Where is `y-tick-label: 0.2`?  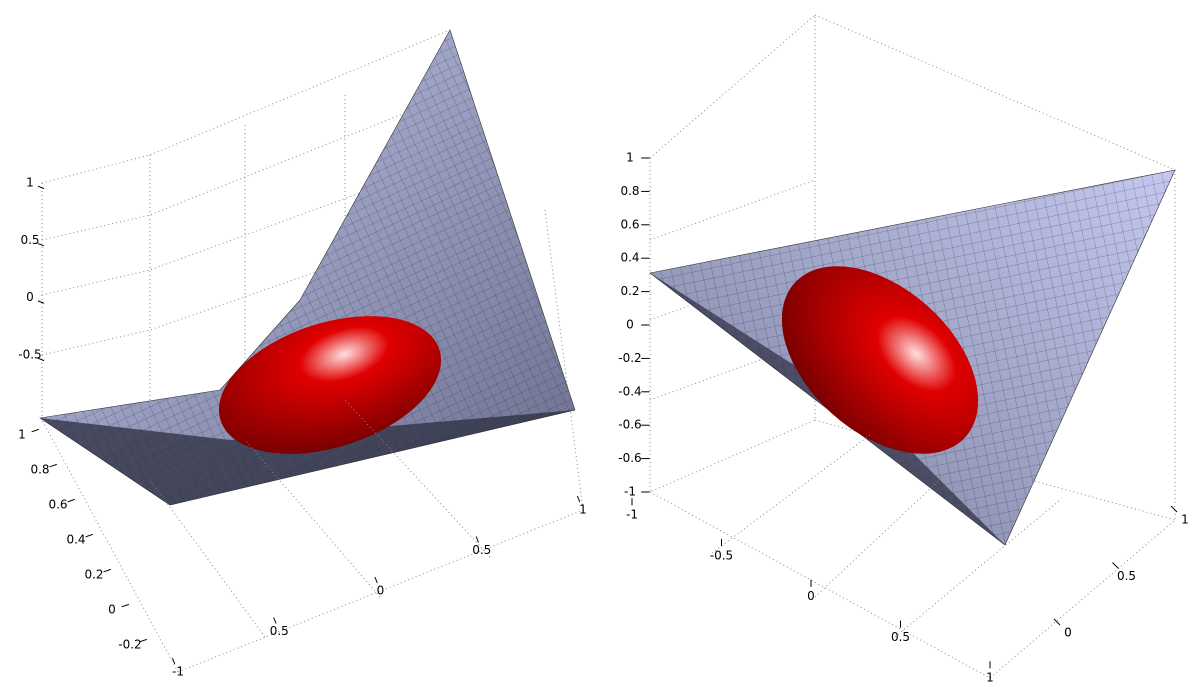 y-tick-label: 0.2 is located at coordinates (93, 575).